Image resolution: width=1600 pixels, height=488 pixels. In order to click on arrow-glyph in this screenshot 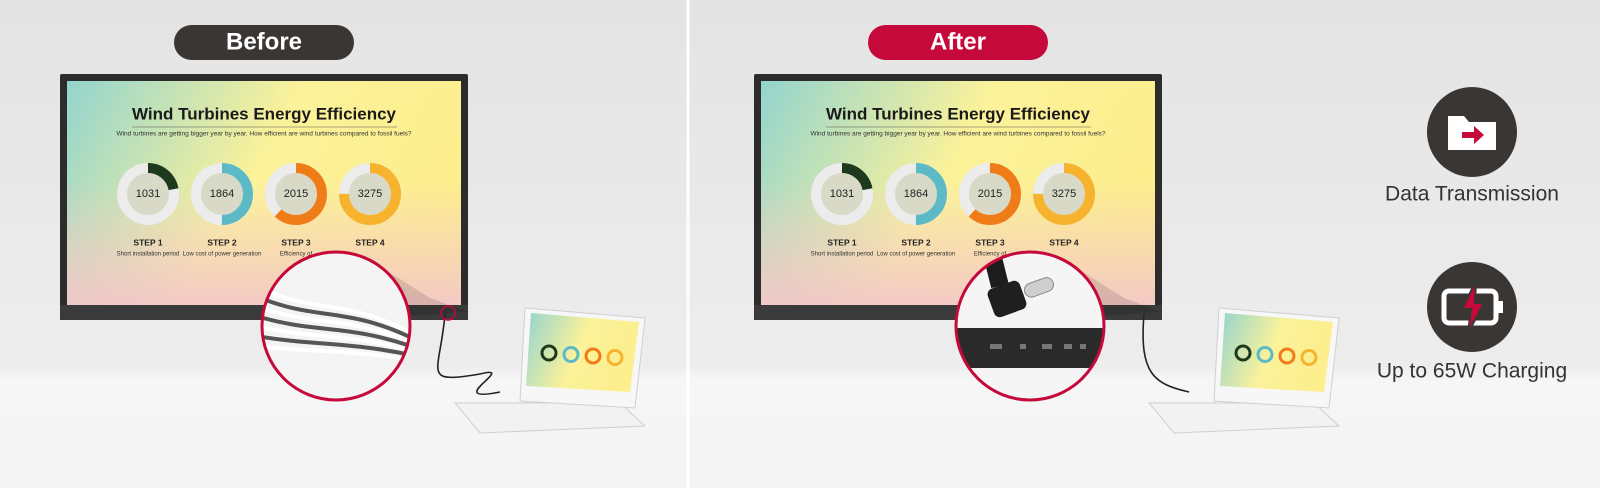, I will do `click(1473, 135)`.